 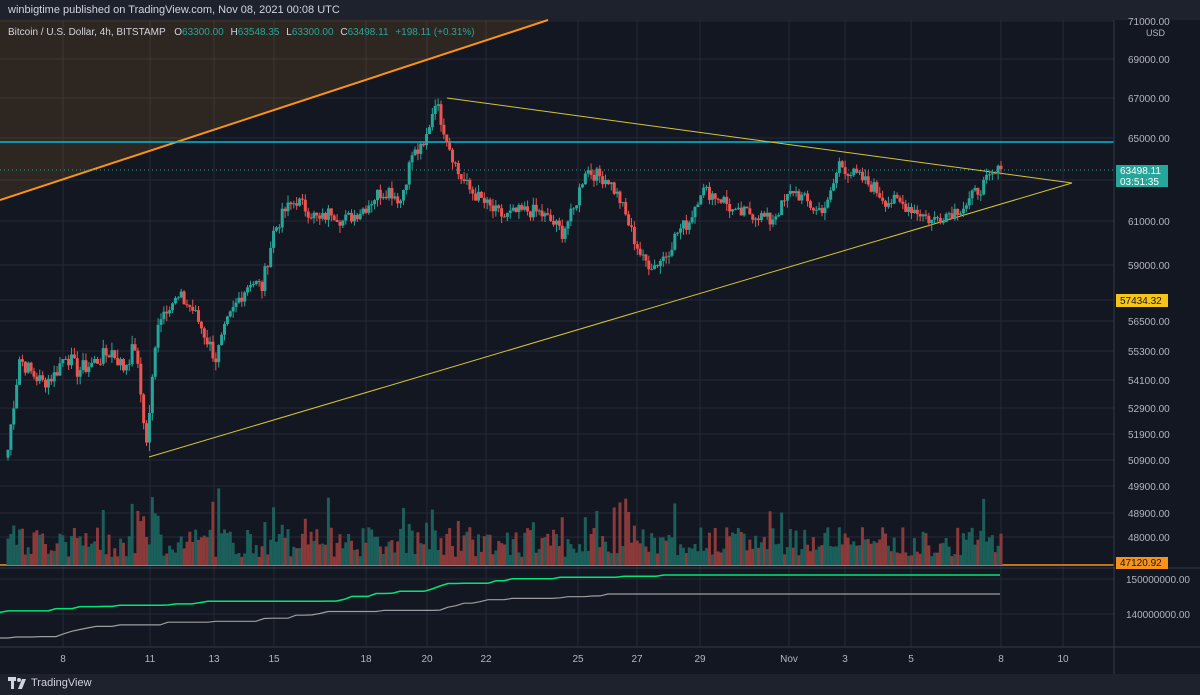 What do you see at coordinates (1140, 171) in the screenshot?
I see `last-price: 63498.11` at bounding box center [1140, 171].